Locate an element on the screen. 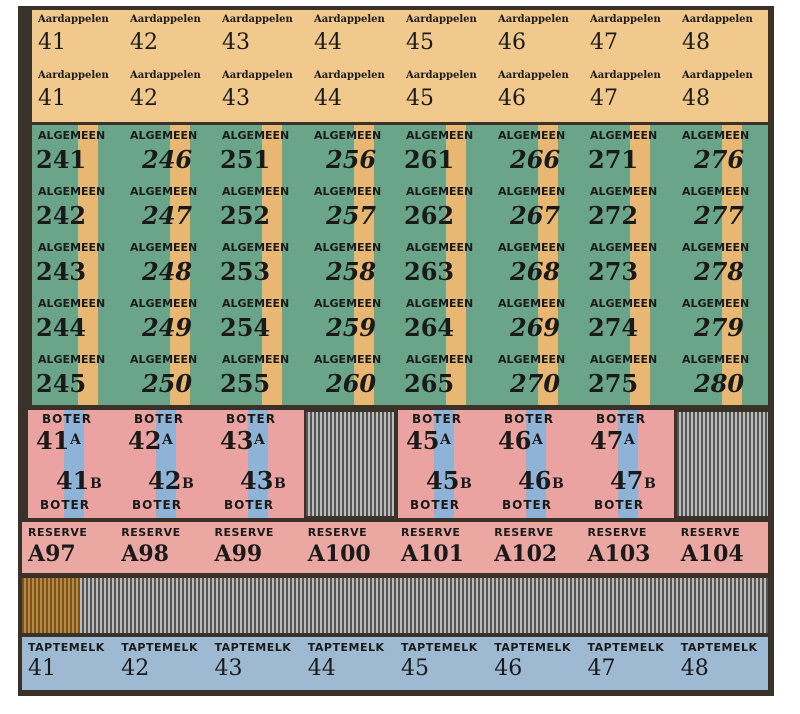 This screenshot has height=714, width=800. algemeen-coupon: ALGEMEEN 270 is located at coordinates (538, 377).